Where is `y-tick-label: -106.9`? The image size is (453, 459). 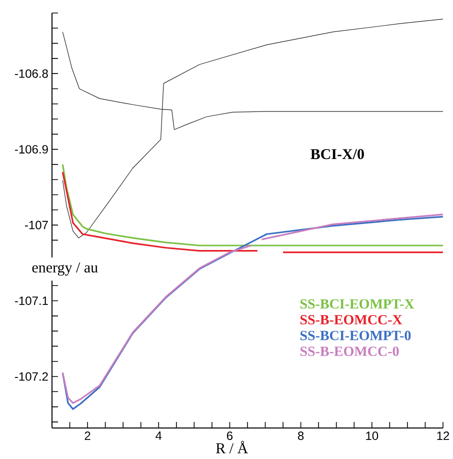
y-tick-label: -106.9 is located at coordinates (31, 149).